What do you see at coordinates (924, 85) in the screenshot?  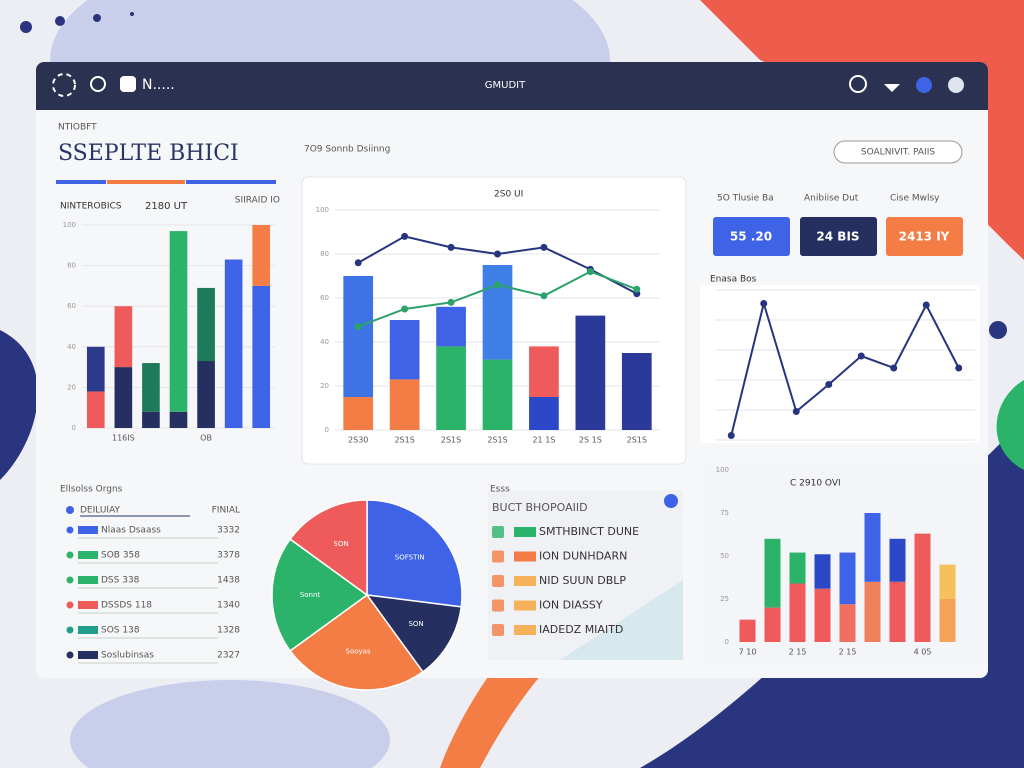 I see `avatar` at bounding box center [924, 85].